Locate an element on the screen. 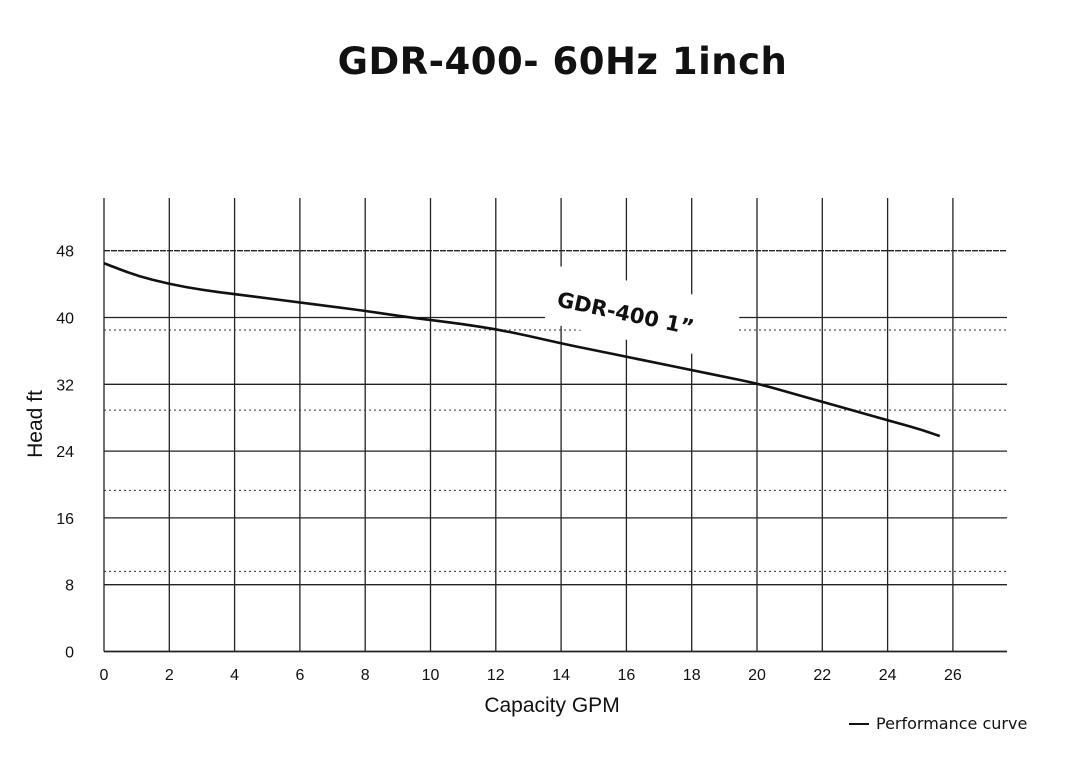  y-tick-label: 0 is located at coordinates (69, 653).